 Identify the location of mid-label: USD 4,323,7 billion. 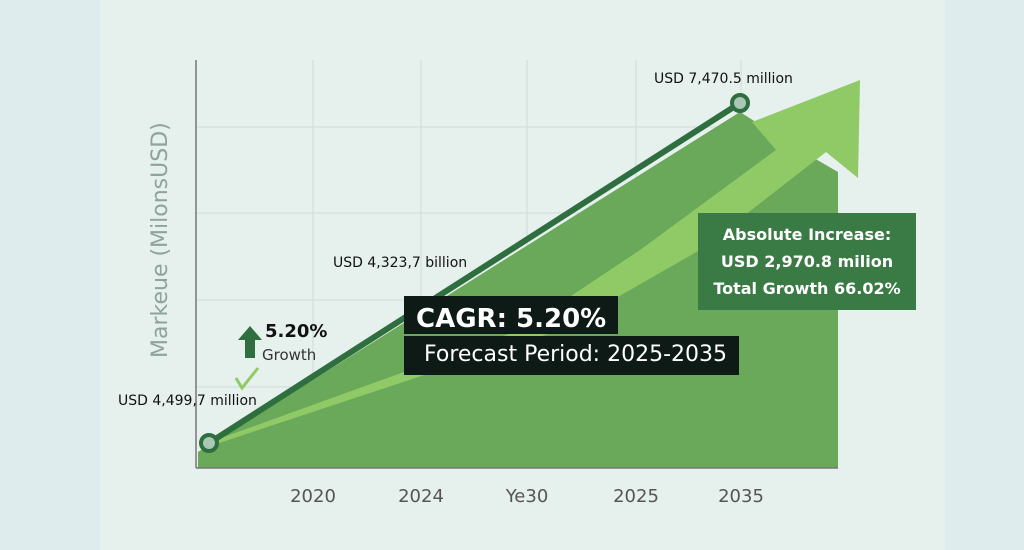
(400, 263).